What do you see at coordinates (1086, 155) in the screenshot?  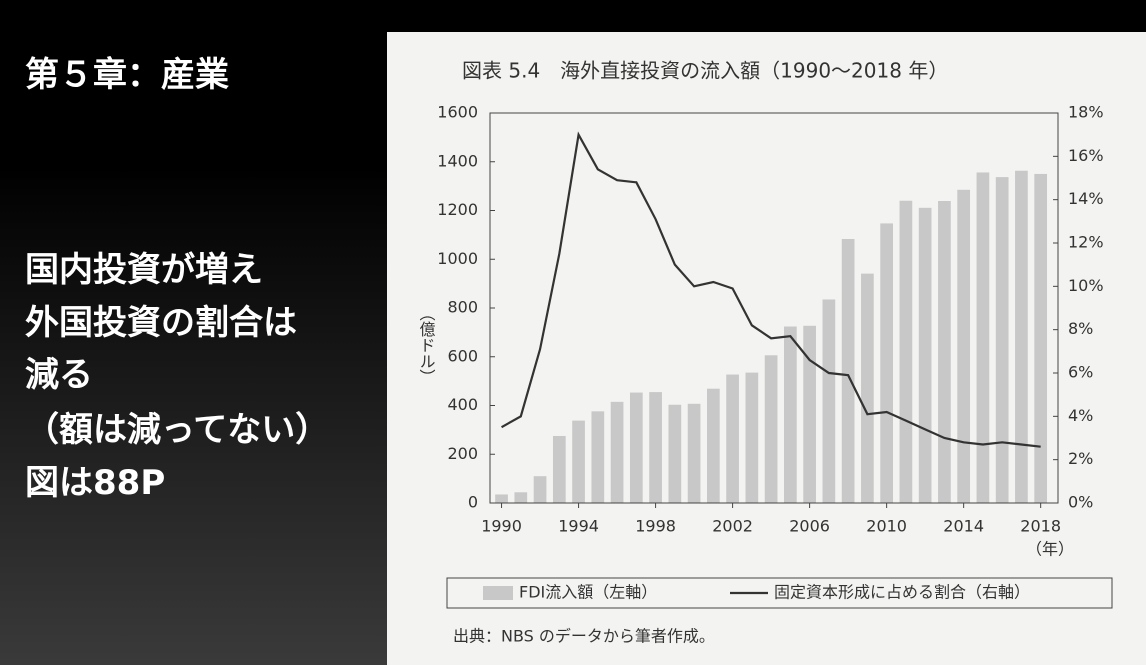 I see `y2-tick-label: 16%` at bounding box center [1086, 155].